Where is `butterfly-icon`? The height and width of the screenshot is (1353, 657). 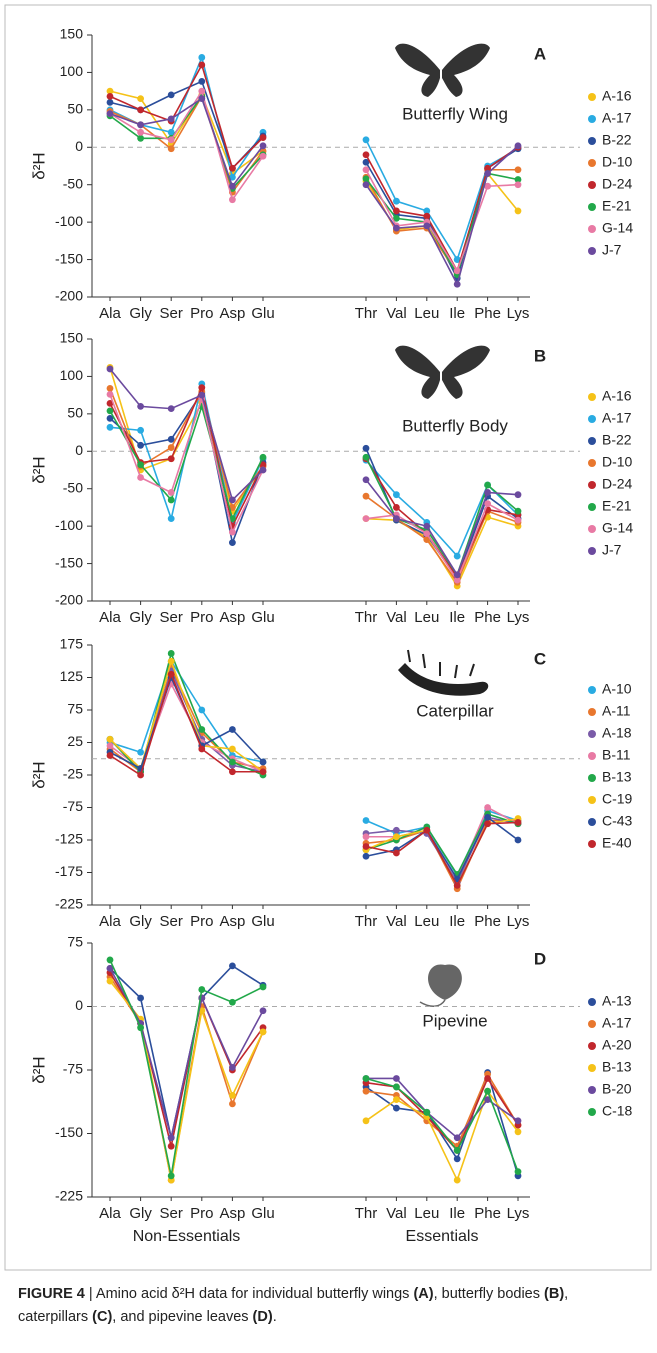 butterfly-icon is located at coordinates (442, 70).